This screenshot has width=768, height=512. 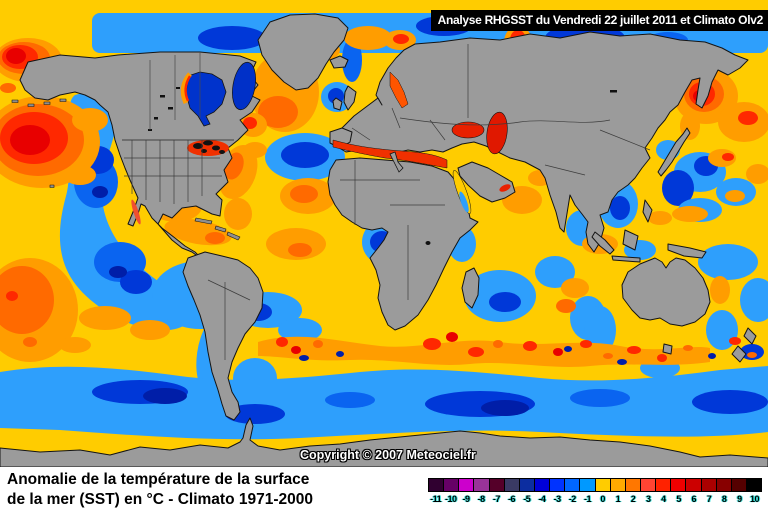 I want to click on legend-tick-label: 5, so click(x=678, y=499).